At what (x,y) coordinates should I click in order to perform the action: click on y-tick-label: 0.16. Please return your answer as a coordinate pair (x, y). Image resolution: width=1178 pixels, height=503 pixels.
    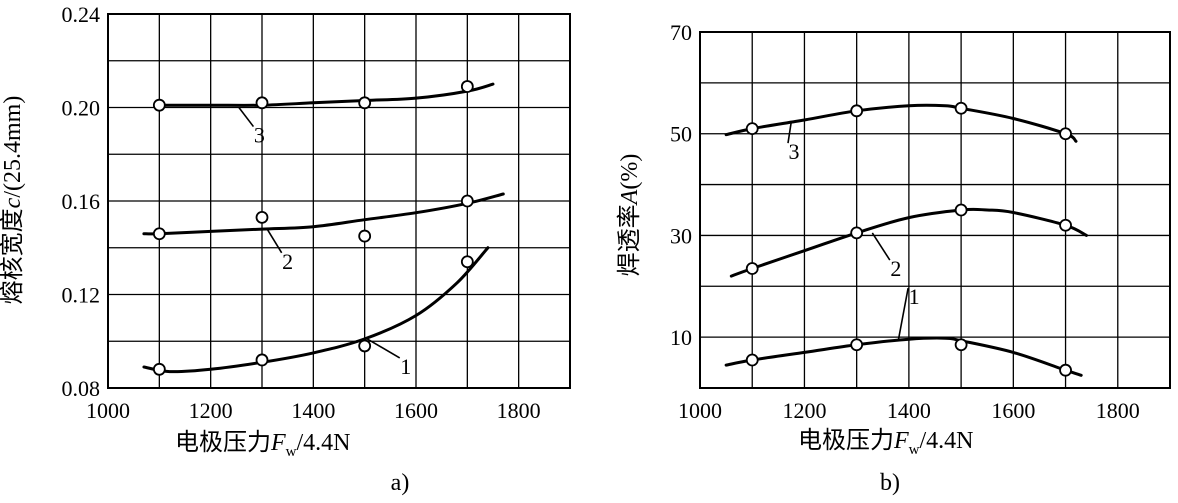
    Looking at the image, I should click on (81, 201).